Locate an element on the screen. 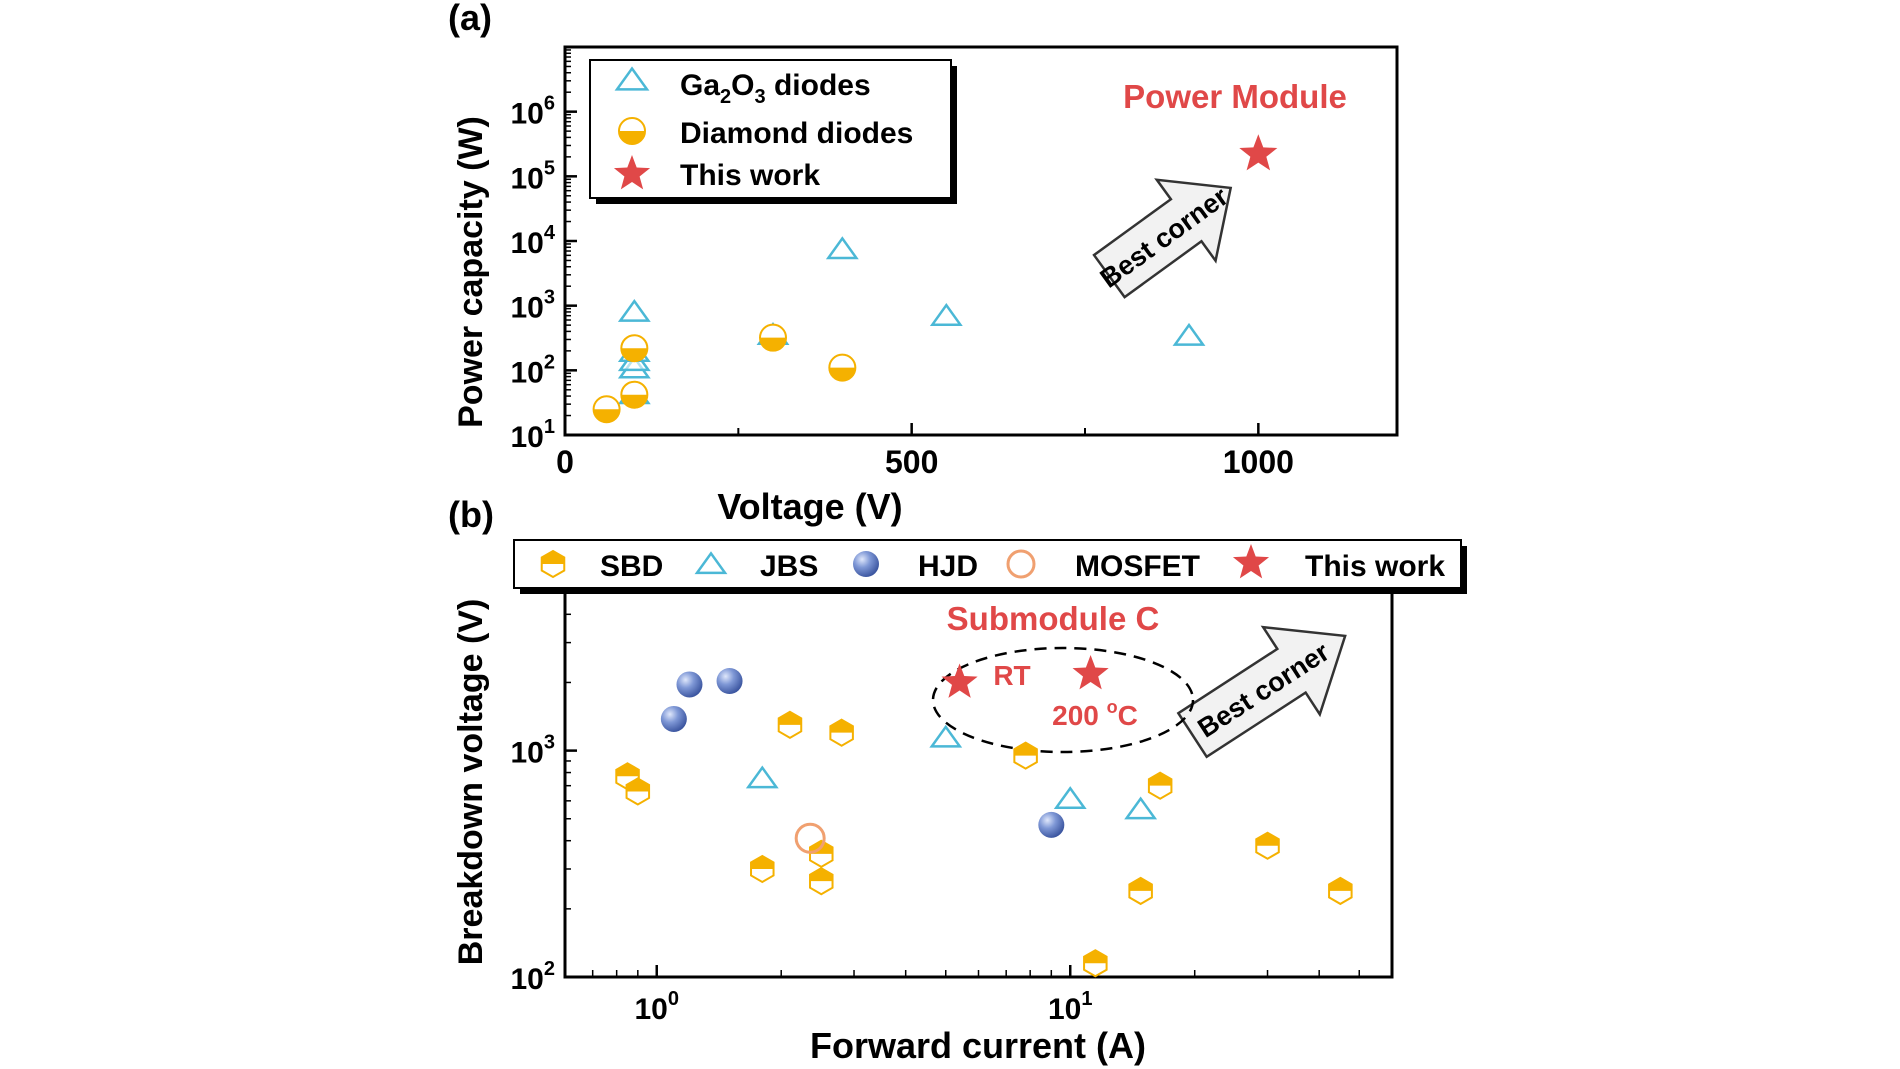  legend-b-hexagon is located at coordinates (553, 564).